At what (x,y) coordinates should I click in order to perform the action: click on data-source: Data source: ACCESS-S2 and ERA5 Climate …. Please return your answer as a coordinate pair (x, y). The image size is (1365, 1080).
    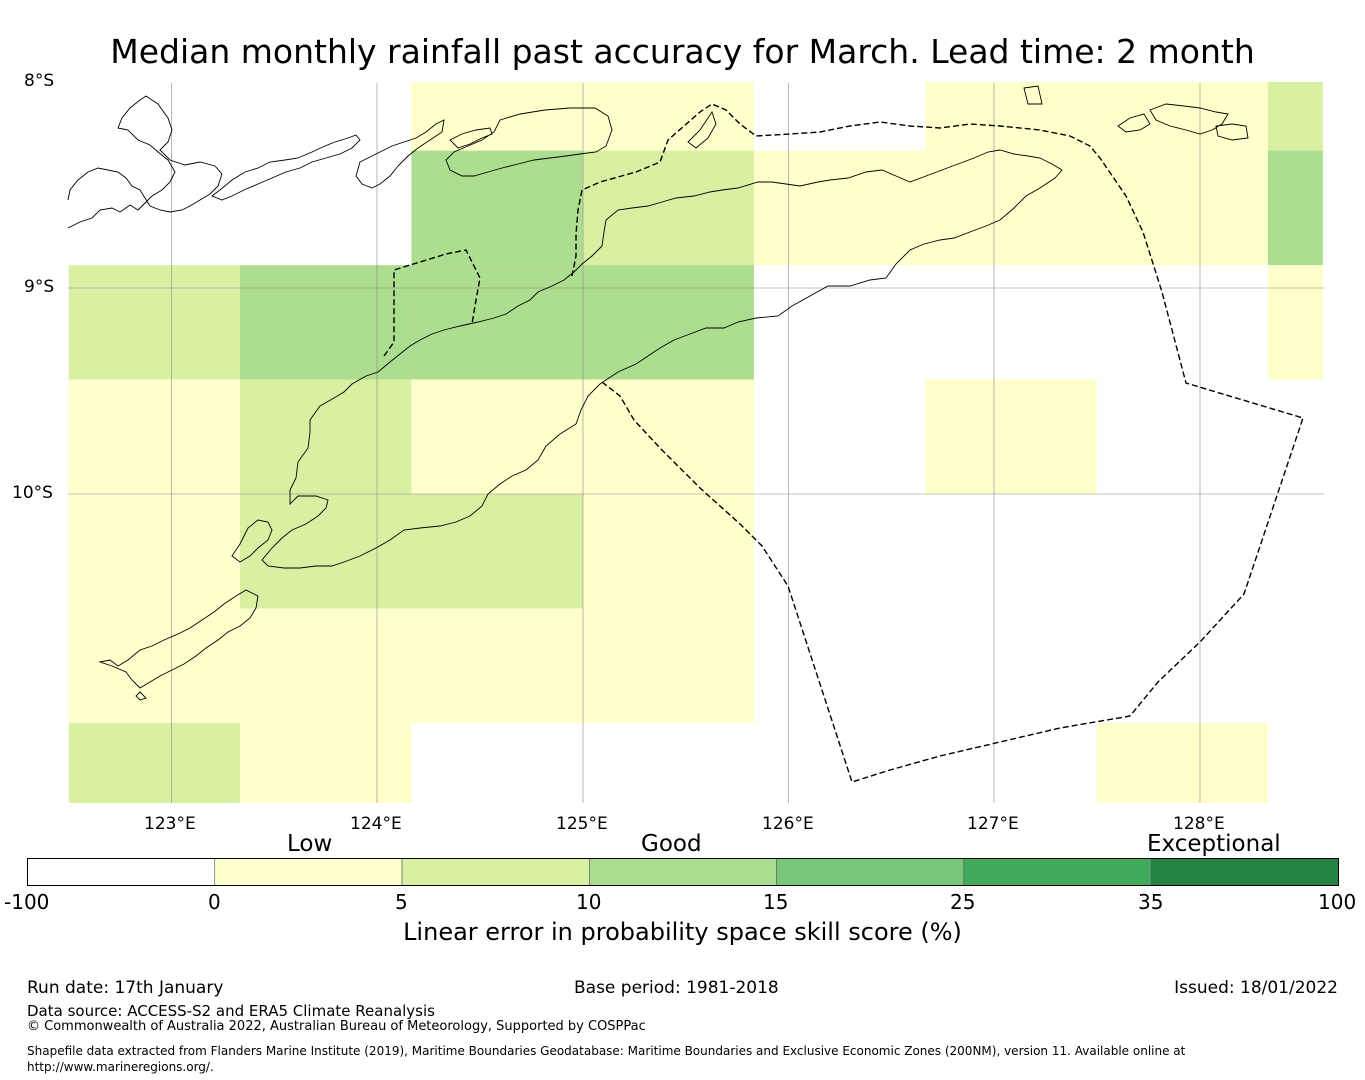
    Looking at the image, I should click on (231, 1011).